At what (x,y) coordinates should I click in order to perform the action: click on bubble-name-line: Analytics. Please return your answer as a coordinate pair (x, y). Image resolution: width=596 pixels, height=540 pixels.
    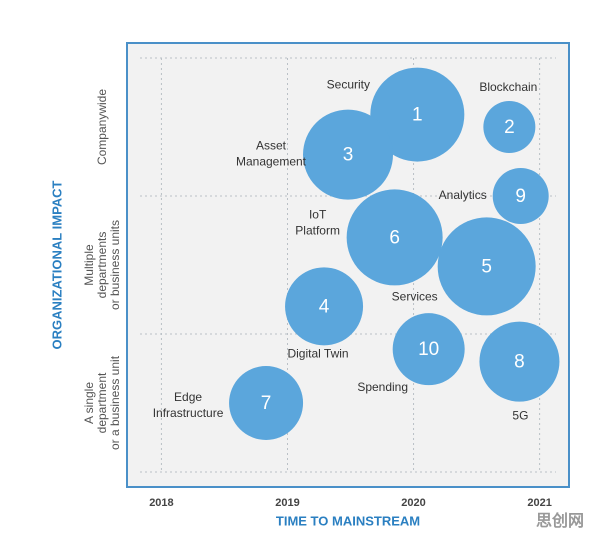
    Looking at the image, I should click on (463, 195).